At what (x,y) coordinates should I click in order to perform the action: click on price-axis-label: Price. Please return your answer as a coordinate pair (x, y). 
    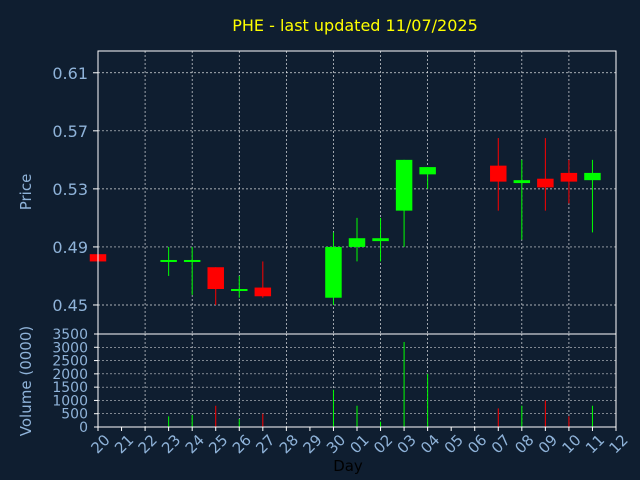
    Looking at the image, I should click on (26, 192).